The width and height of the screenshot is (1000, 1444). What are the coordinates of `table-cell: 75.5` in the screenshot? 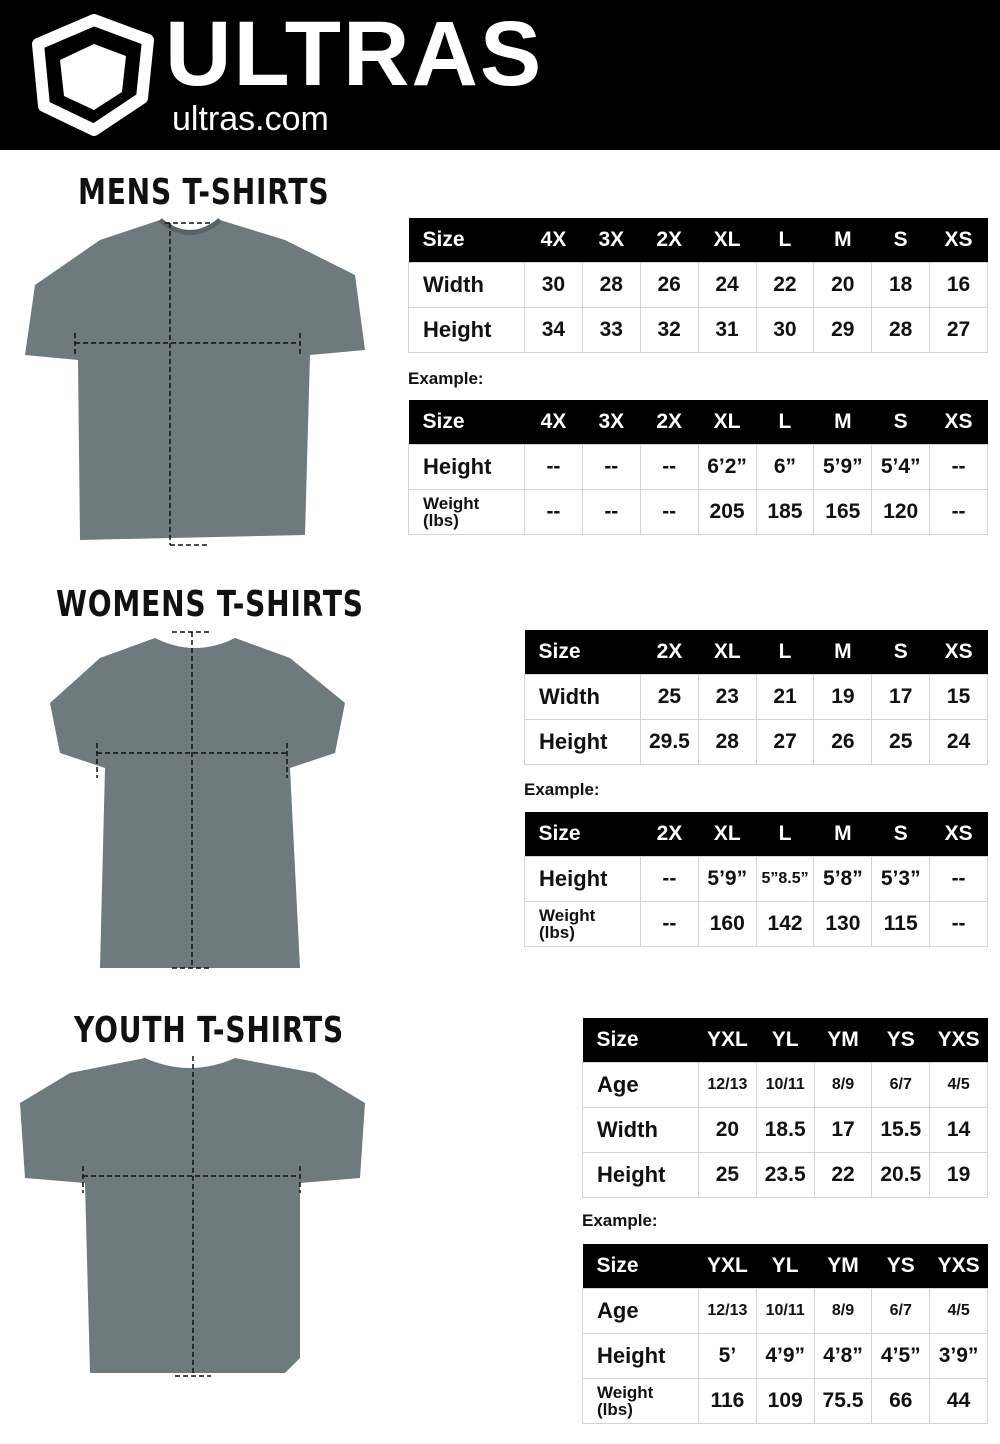 It's located at (843, 1401).